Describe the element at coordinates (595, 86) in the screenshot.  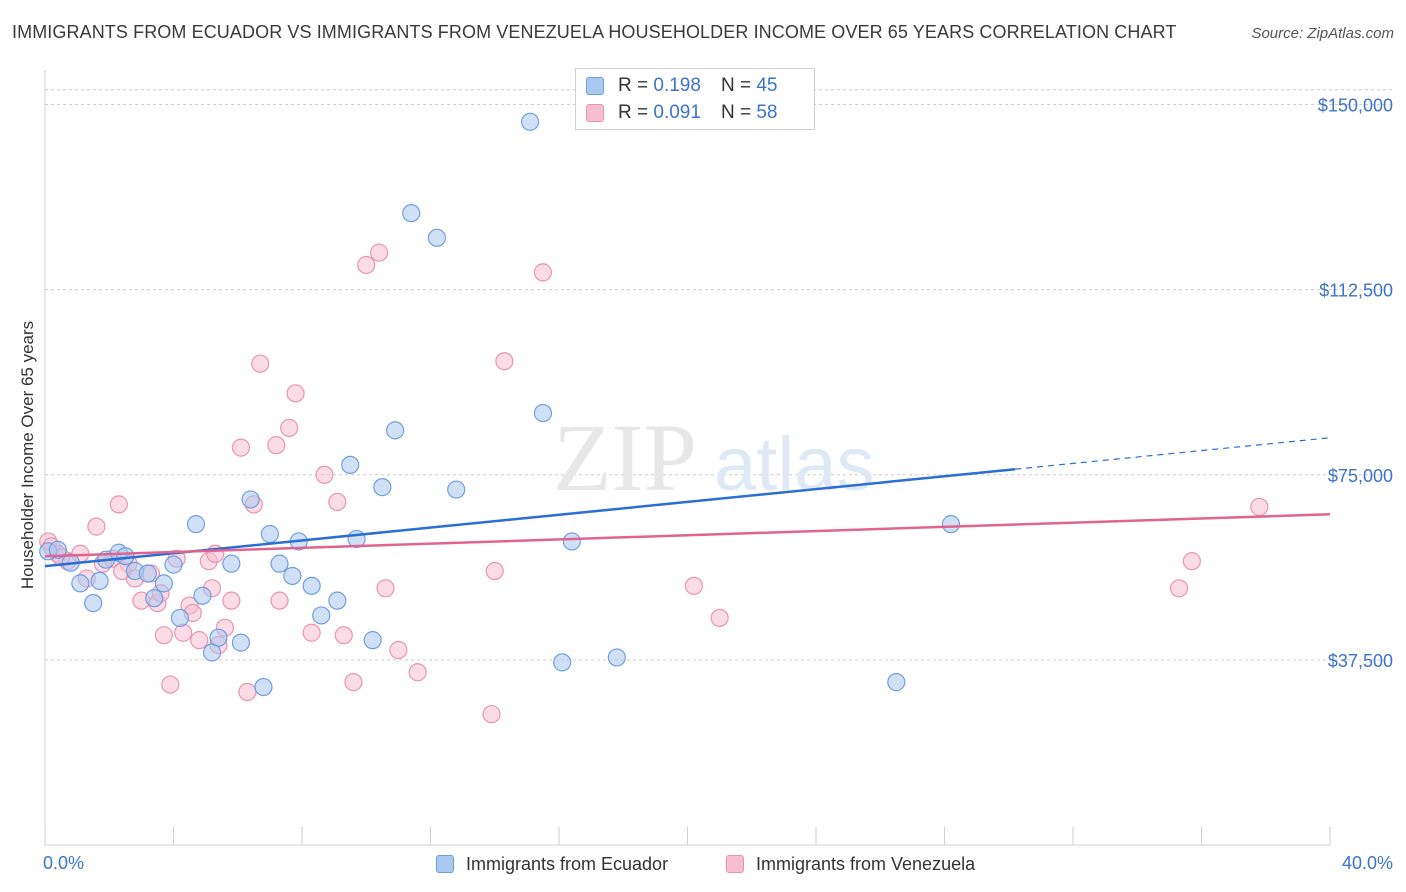
I see `ecuador-swatch` at that location.